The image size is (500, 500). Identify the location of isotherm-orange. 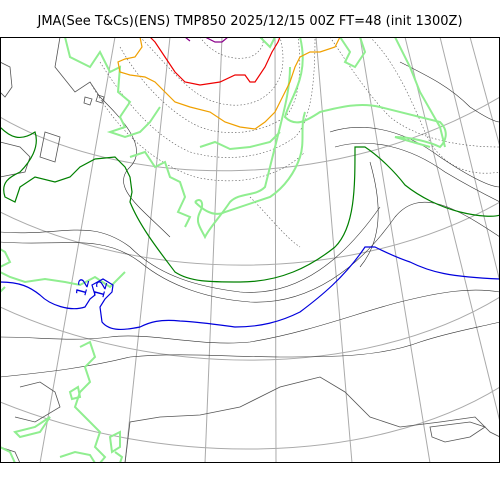
(229, 83).